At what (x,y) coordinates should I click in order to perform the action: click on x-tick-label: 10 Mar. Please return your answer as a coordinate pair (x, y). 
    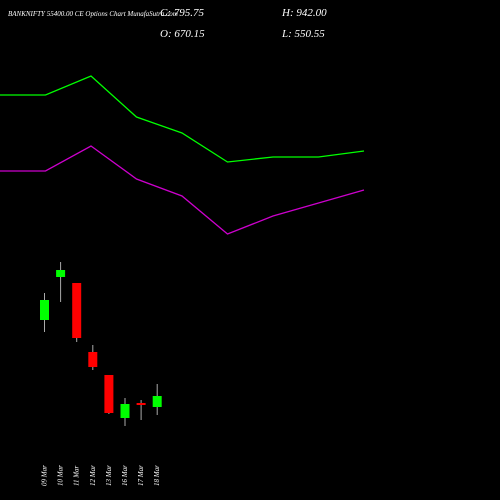
    Looking at the image, I should click on (61, 475).